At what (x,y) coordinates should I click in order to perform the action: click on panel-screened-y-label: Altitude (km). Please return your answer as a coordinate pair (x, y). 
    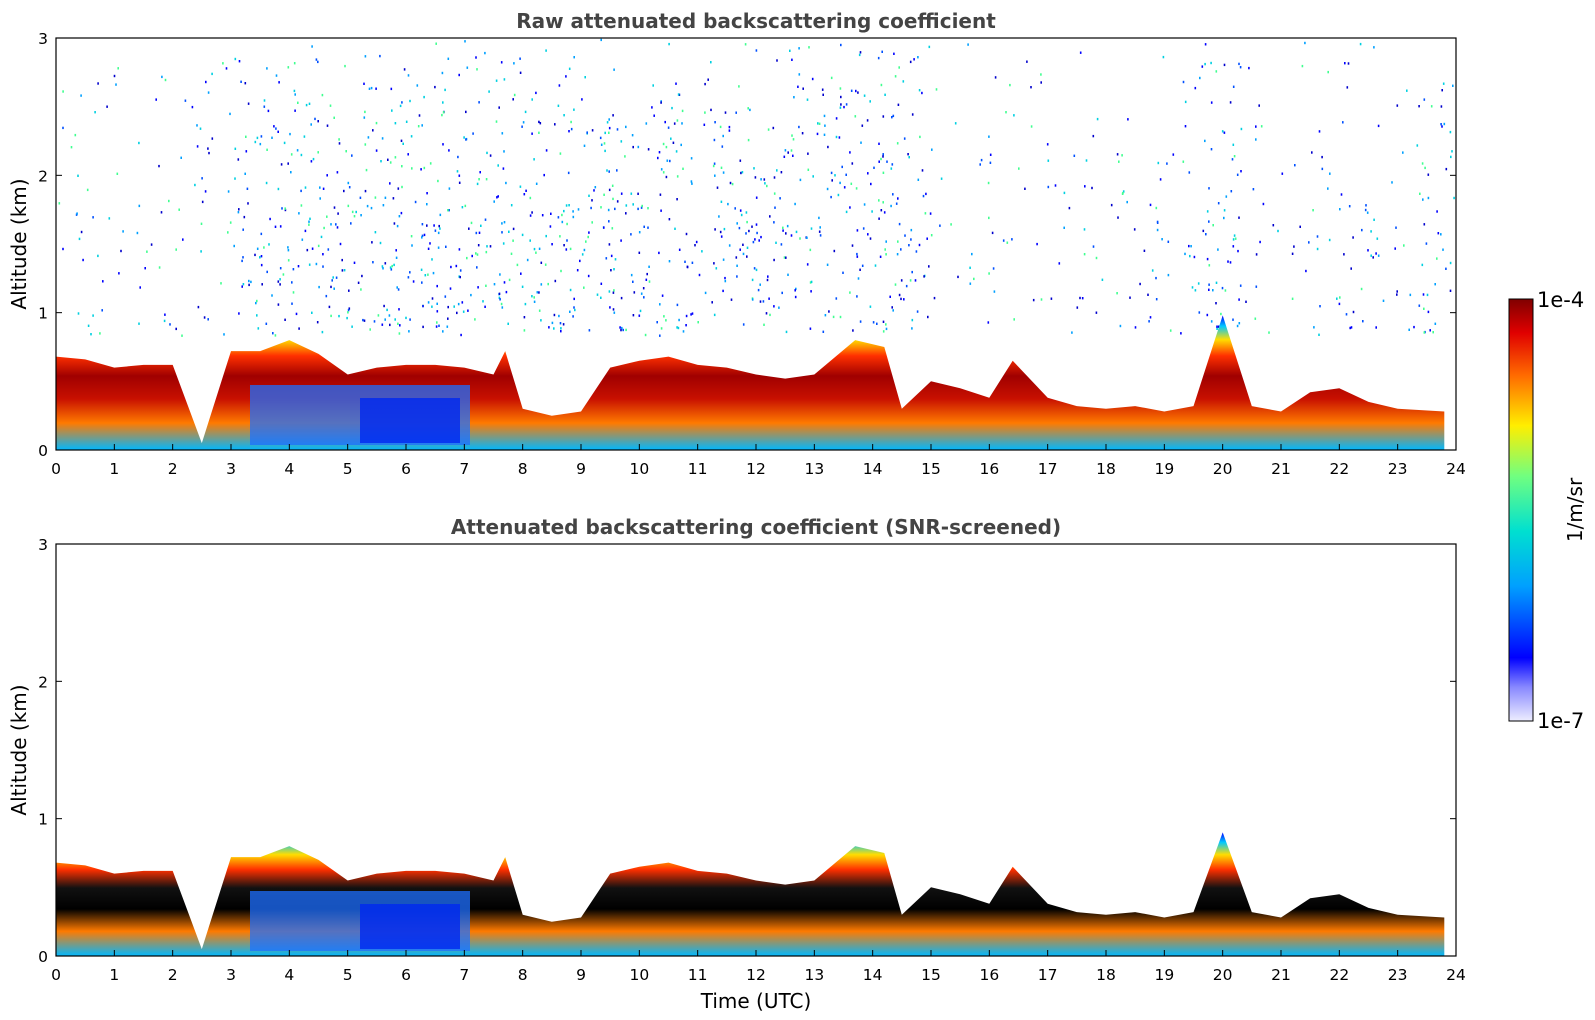
    Looking at the image, I should click on (19, 749).